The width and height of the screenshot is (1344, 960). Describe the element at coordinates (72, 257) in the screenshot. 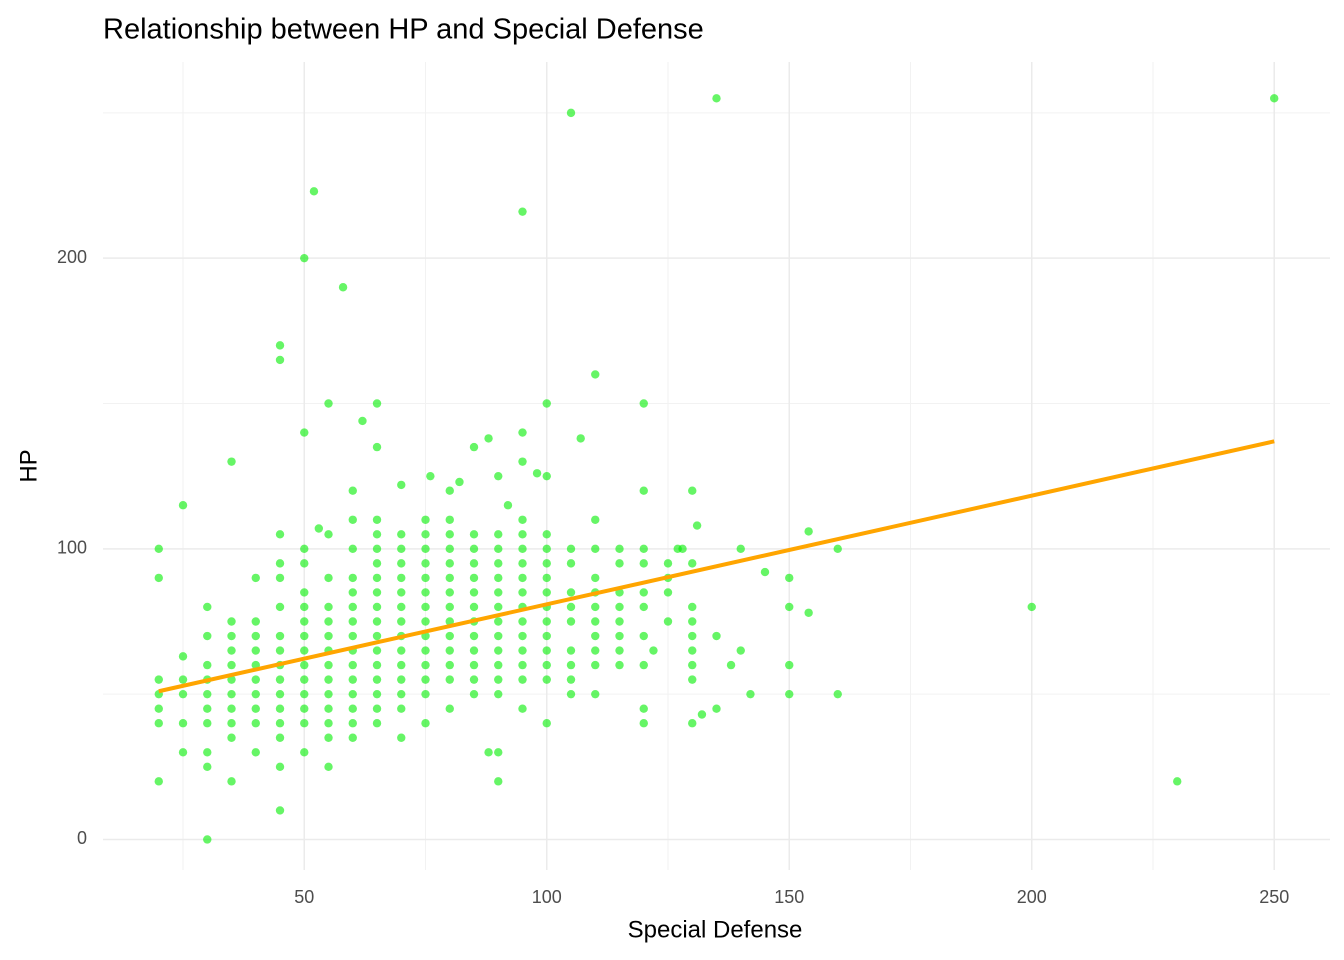

I see `y-tick-label: 200` at that location.